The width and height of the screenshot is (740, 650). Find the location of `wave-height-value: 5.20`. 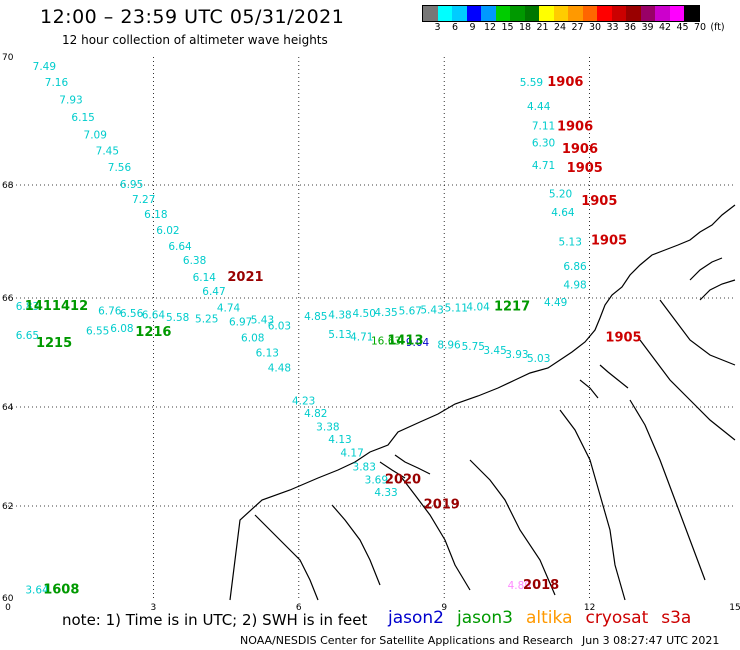

wave-height-value: 5.20 is located at coordinates (560, 194).